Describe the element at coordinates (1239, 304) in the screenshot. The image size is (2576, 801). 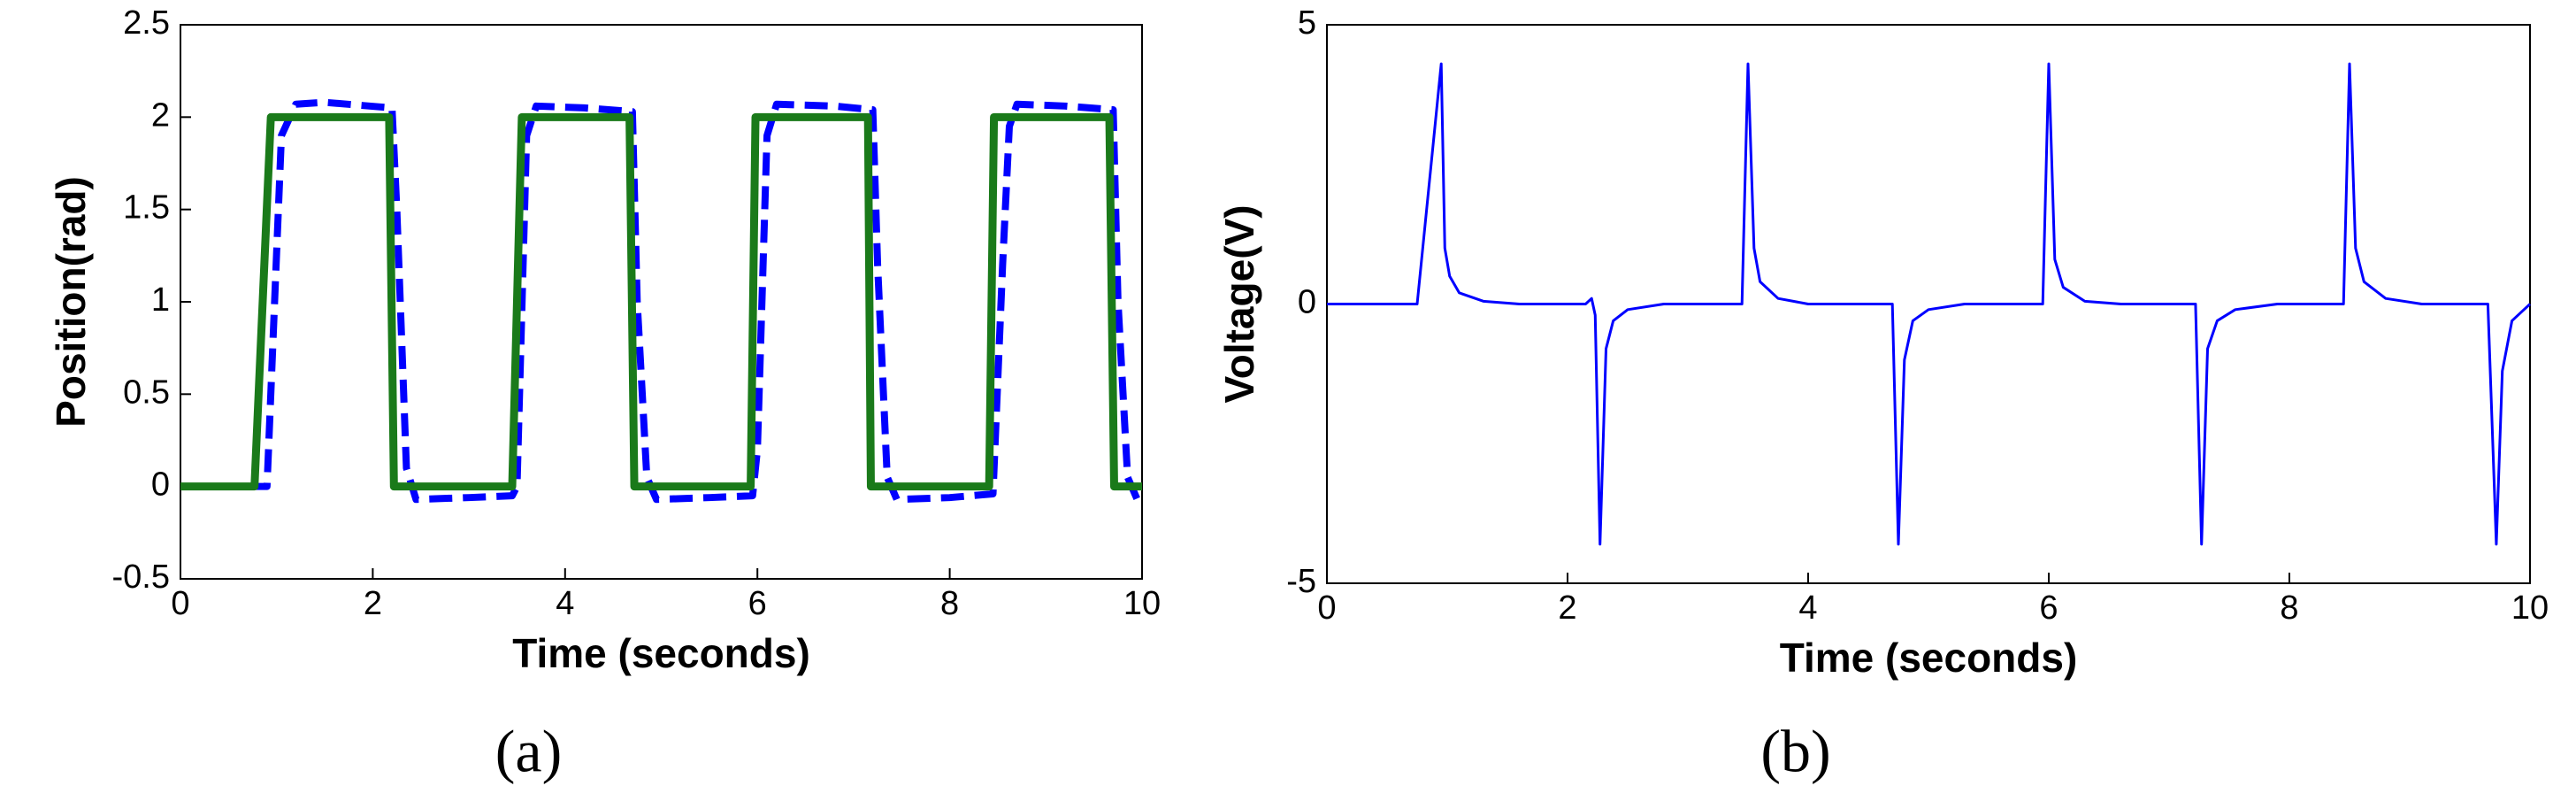
I see `y-axis-label: Voltage(V)` at that location.